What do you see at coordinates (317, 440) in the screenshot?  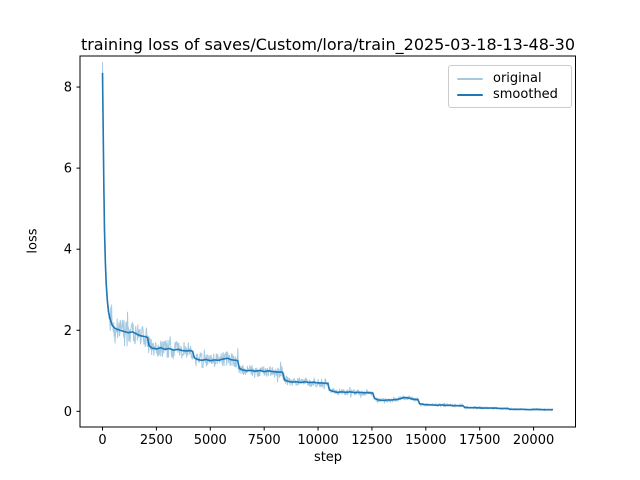 I see `x-tick-label: 10000` at bounding box center [317, 440].